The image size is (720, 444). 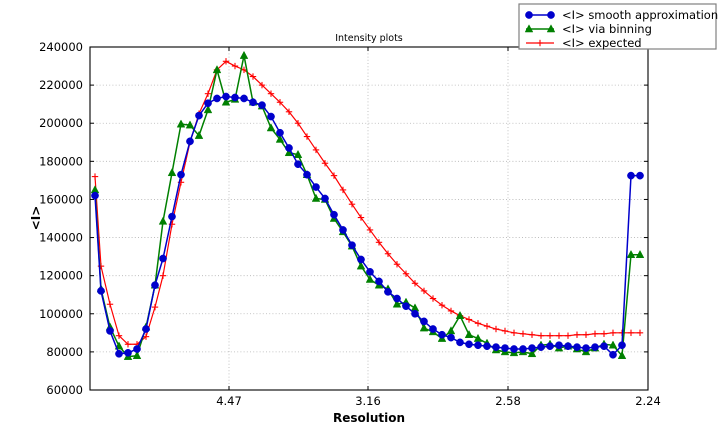 What do you see at coordinates (369, 418) in the screenshot?
I see `x-axis-label: Resolution` at bounding box center [369, 418].